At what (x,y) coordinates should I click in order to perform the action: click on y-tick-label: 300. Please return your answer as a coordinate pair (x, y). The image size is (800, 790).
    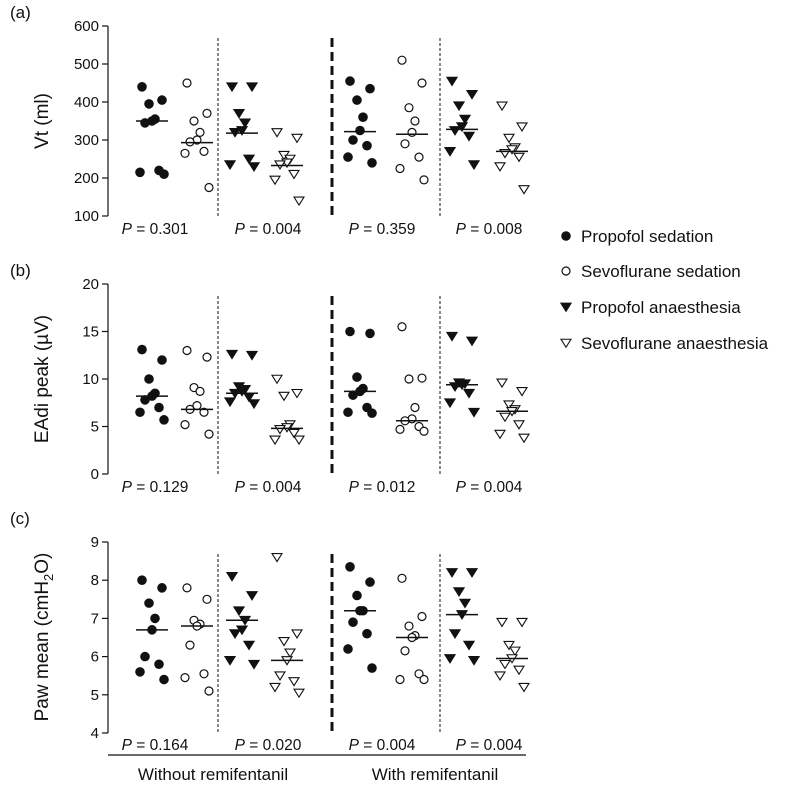
    Looking at the image, I should click on (86, 140).